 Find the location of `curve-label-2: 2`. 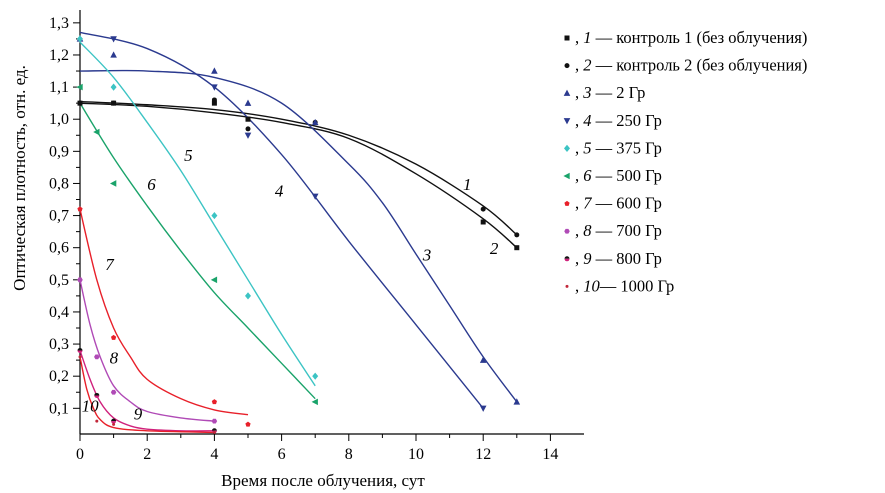

curve-label-2: 2 is located at coordinates (494, 248).